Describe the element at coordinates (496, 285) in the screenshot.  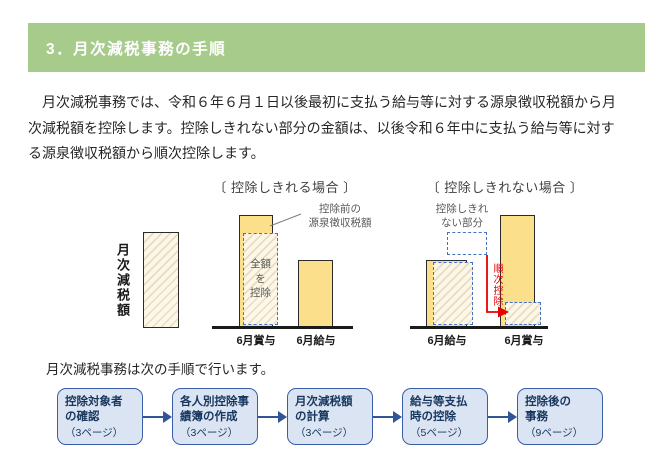
I see `sequential-deduction-label: 順次控除` at that location.